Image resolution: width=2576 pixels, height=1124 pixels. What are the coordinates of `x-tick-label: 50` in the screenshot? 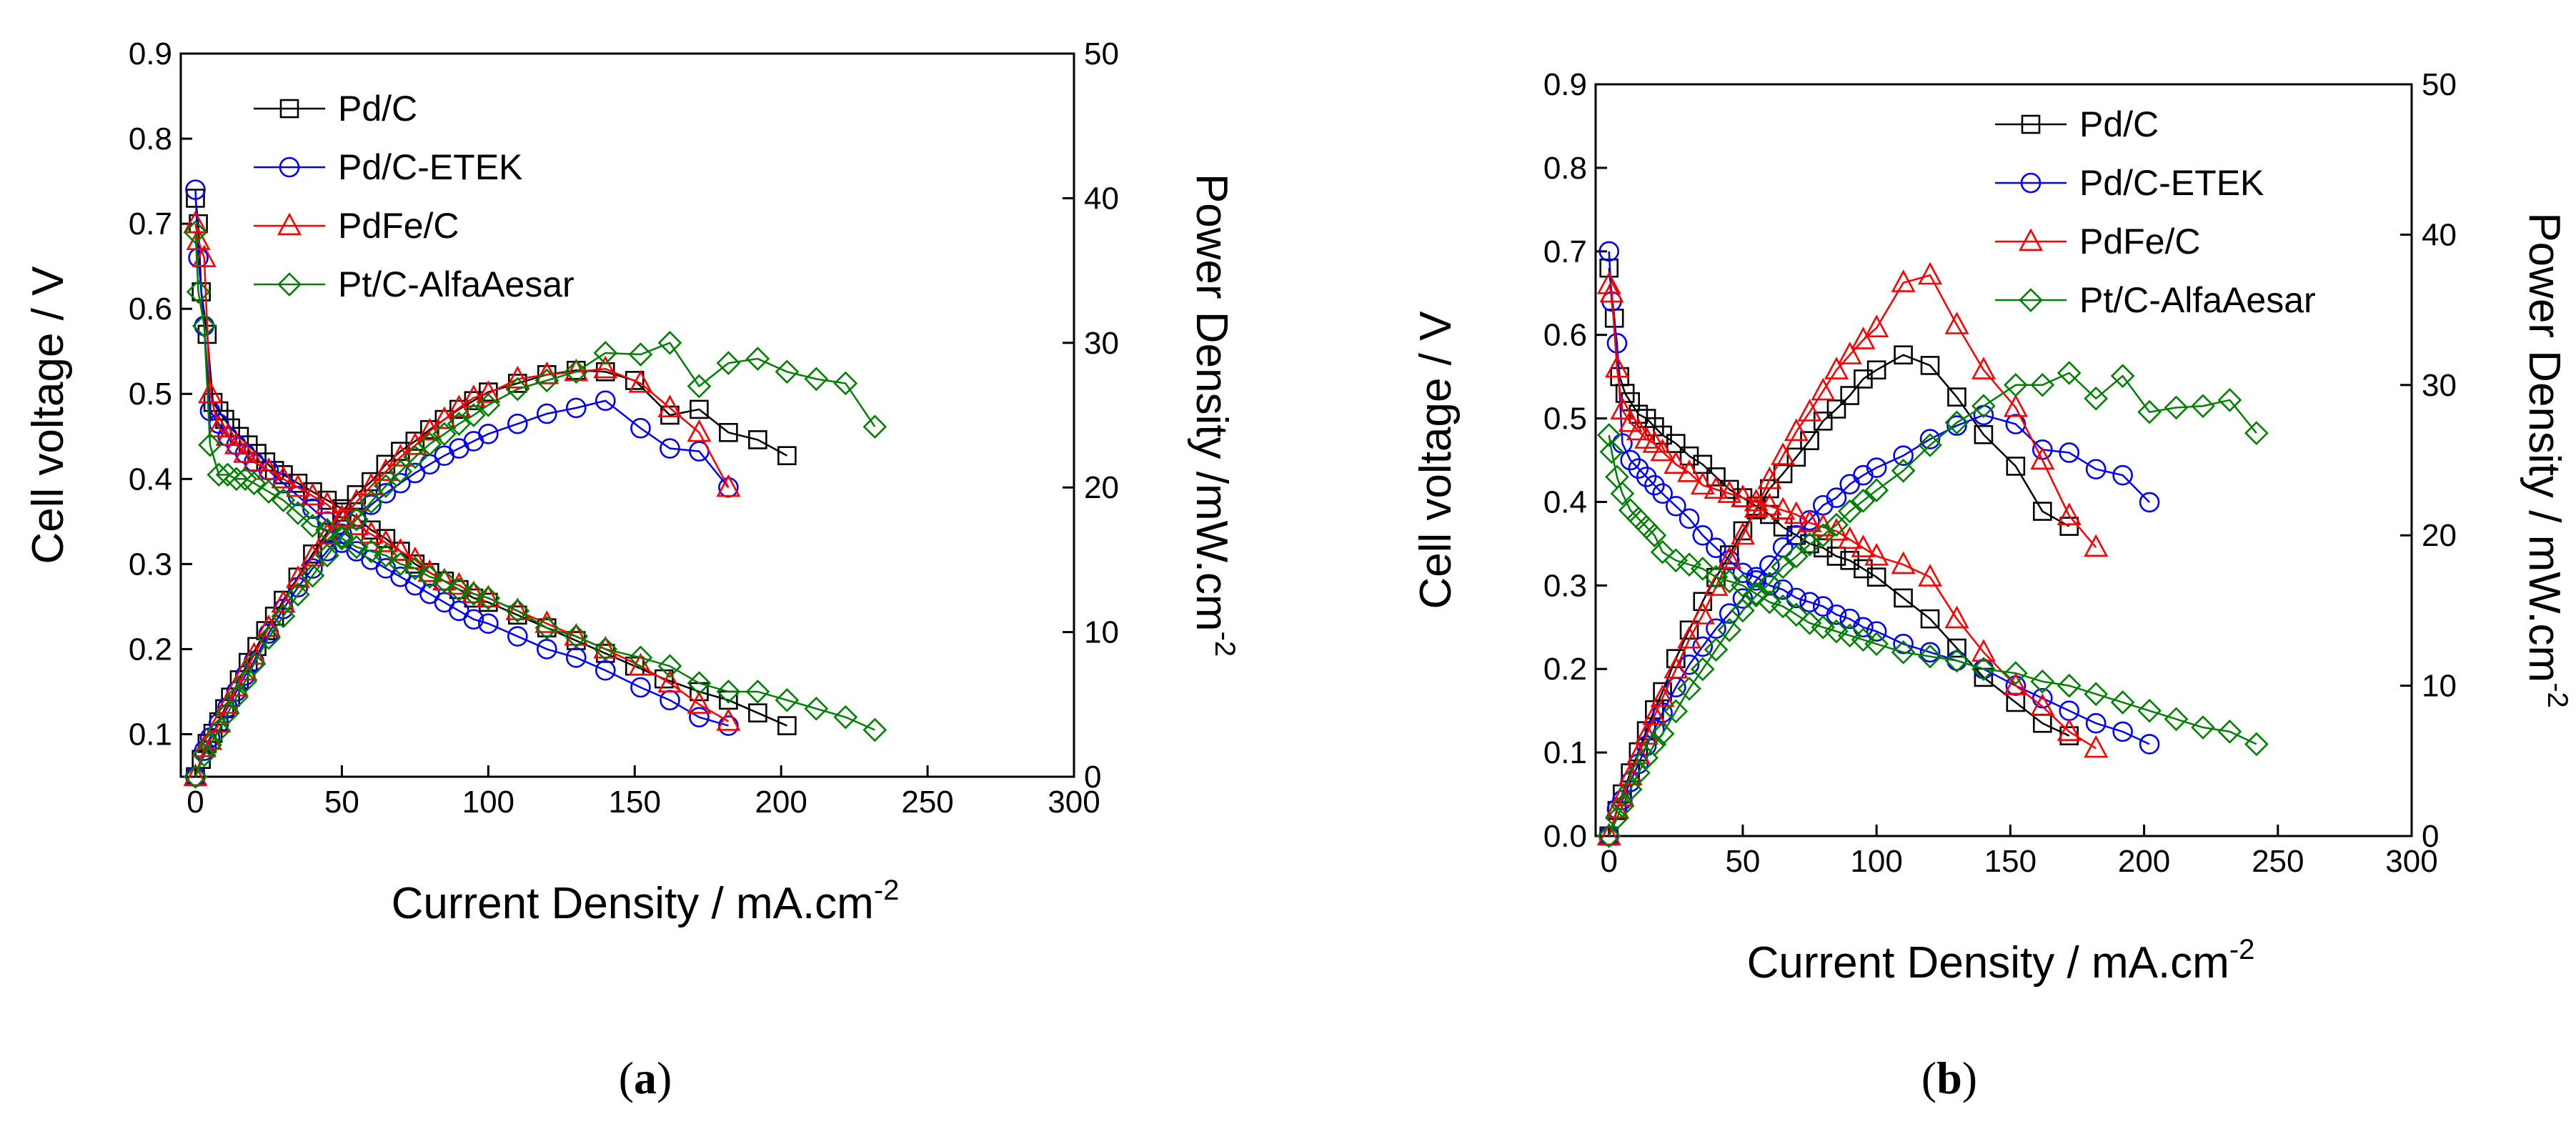 It's located at (341, 803).